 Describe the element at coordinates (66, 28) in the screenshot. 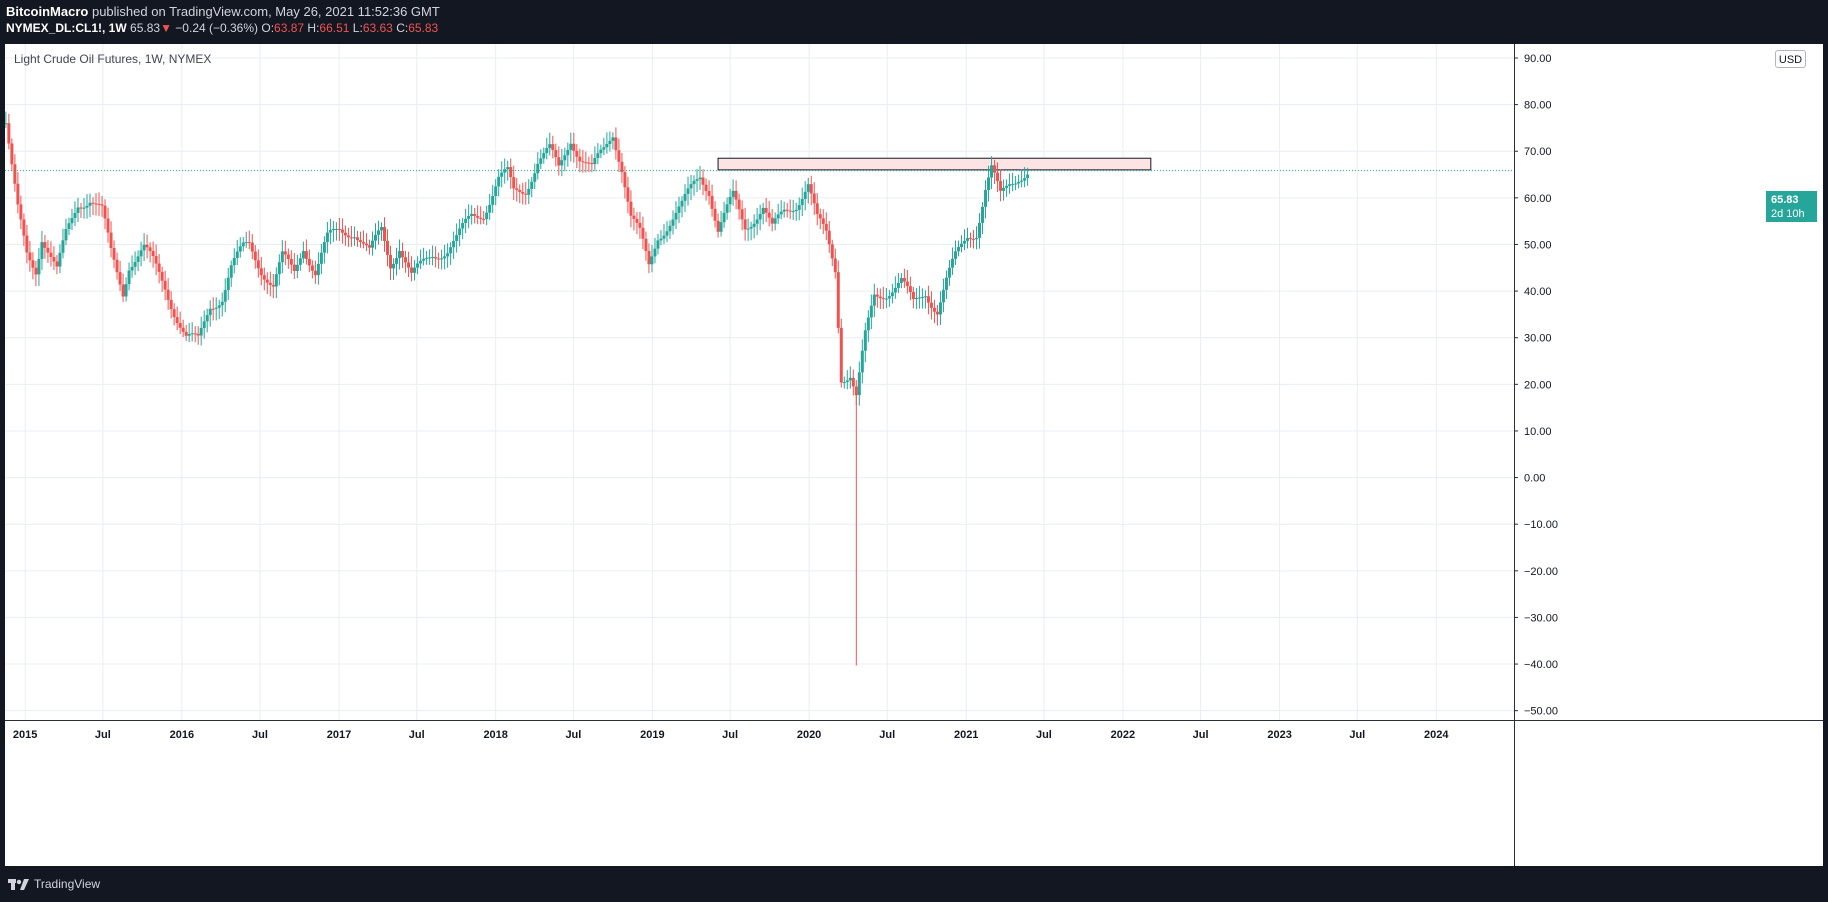

I see `symbol-label: NYMEX_DL:CL1!, 1W` at that location.